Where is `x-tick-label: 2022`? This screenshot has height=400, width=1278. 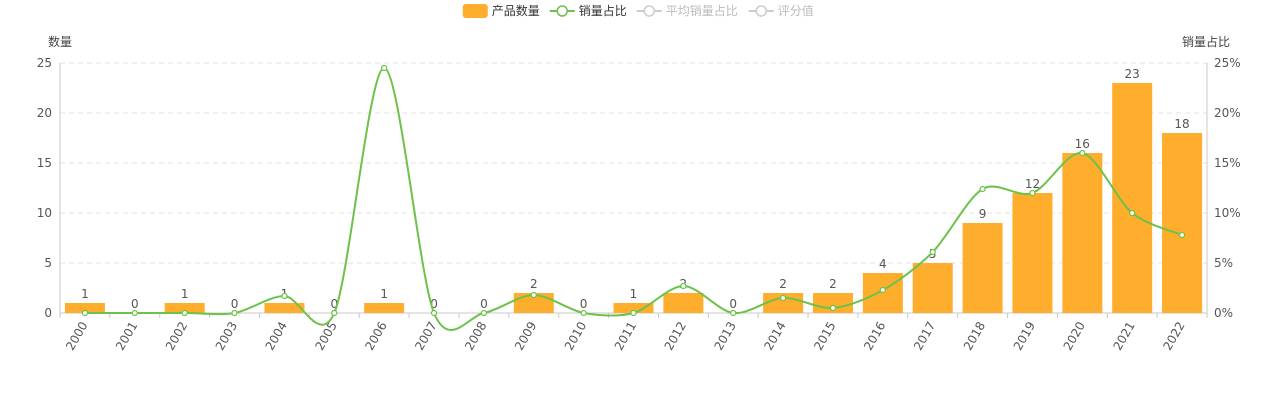 x-tick-label: 2022 is located at coordinates (1173, 335).